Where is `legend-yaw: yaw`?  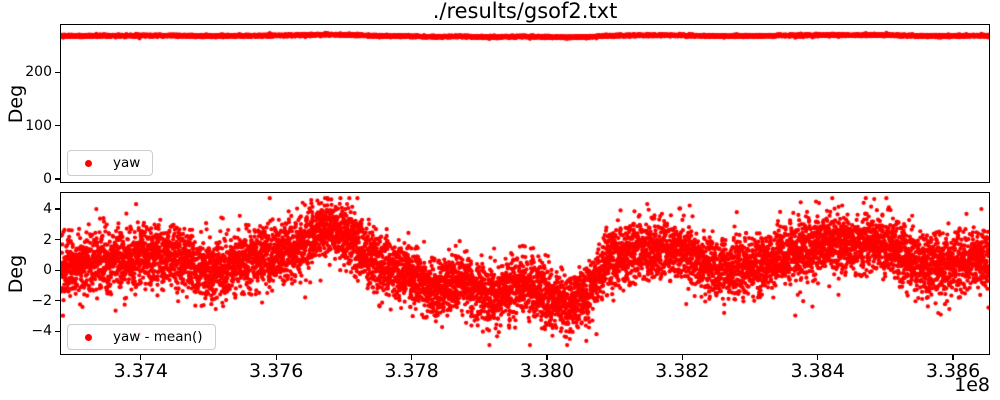 legend-yaw: yaw is located at coordinates (110, 163).